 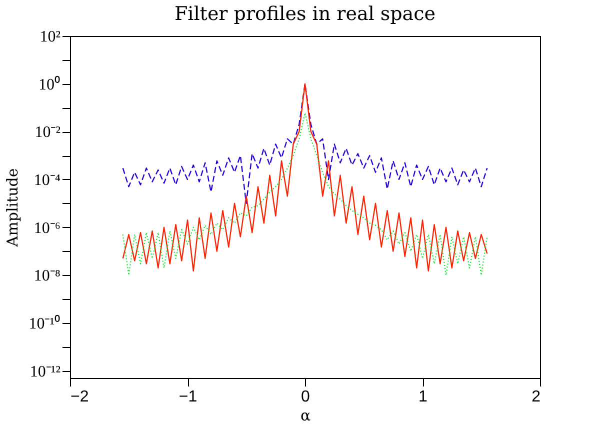 I want to click on x-tick-label: 2, so click(x=536, y=397).